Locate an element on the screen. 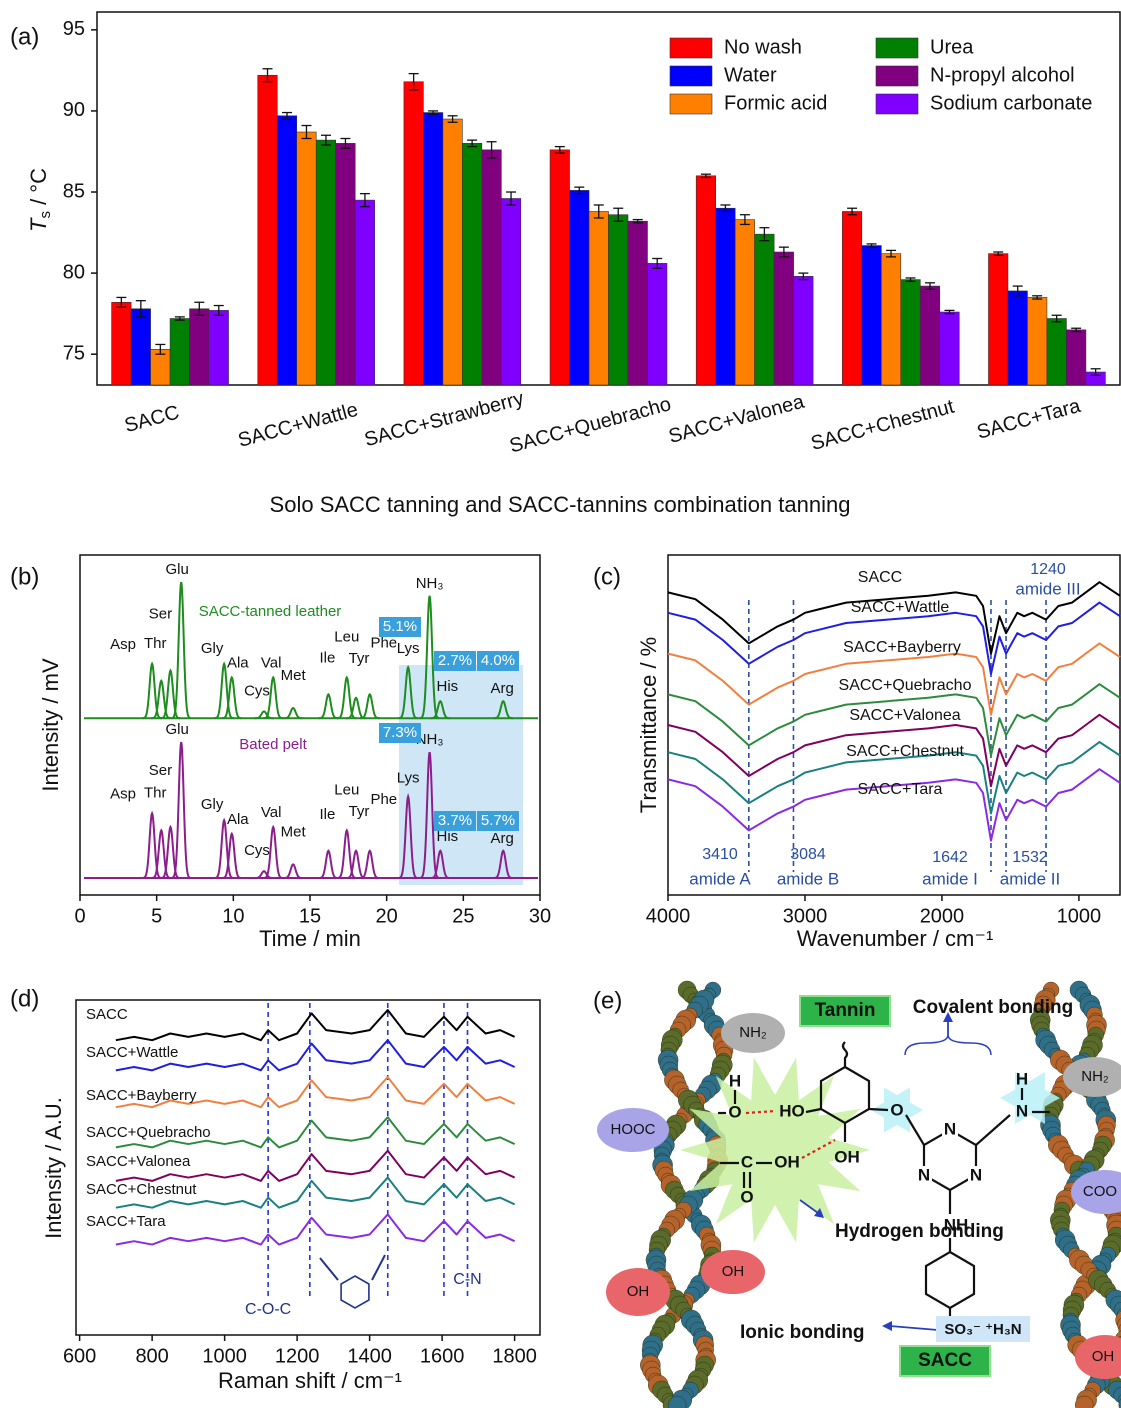  x-tick-label: 1000 is located at coordinates (224, 1356).